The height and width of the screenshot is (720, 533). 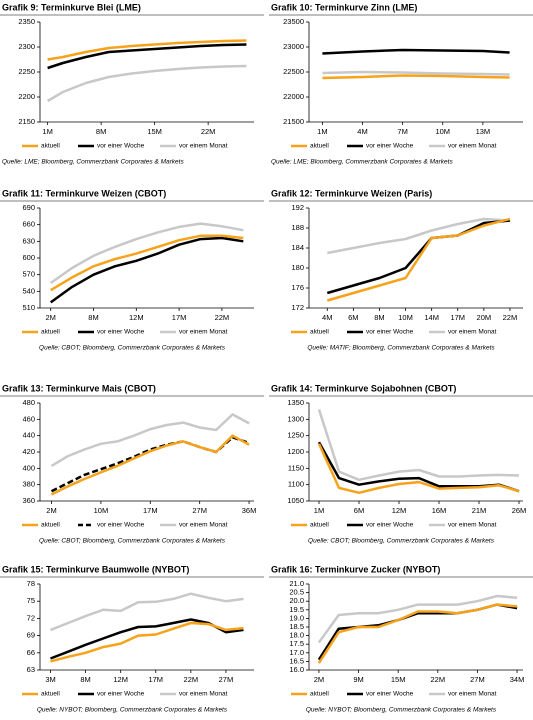 I want to click on y-tick-label: 1300, so click(x=295, y=418).